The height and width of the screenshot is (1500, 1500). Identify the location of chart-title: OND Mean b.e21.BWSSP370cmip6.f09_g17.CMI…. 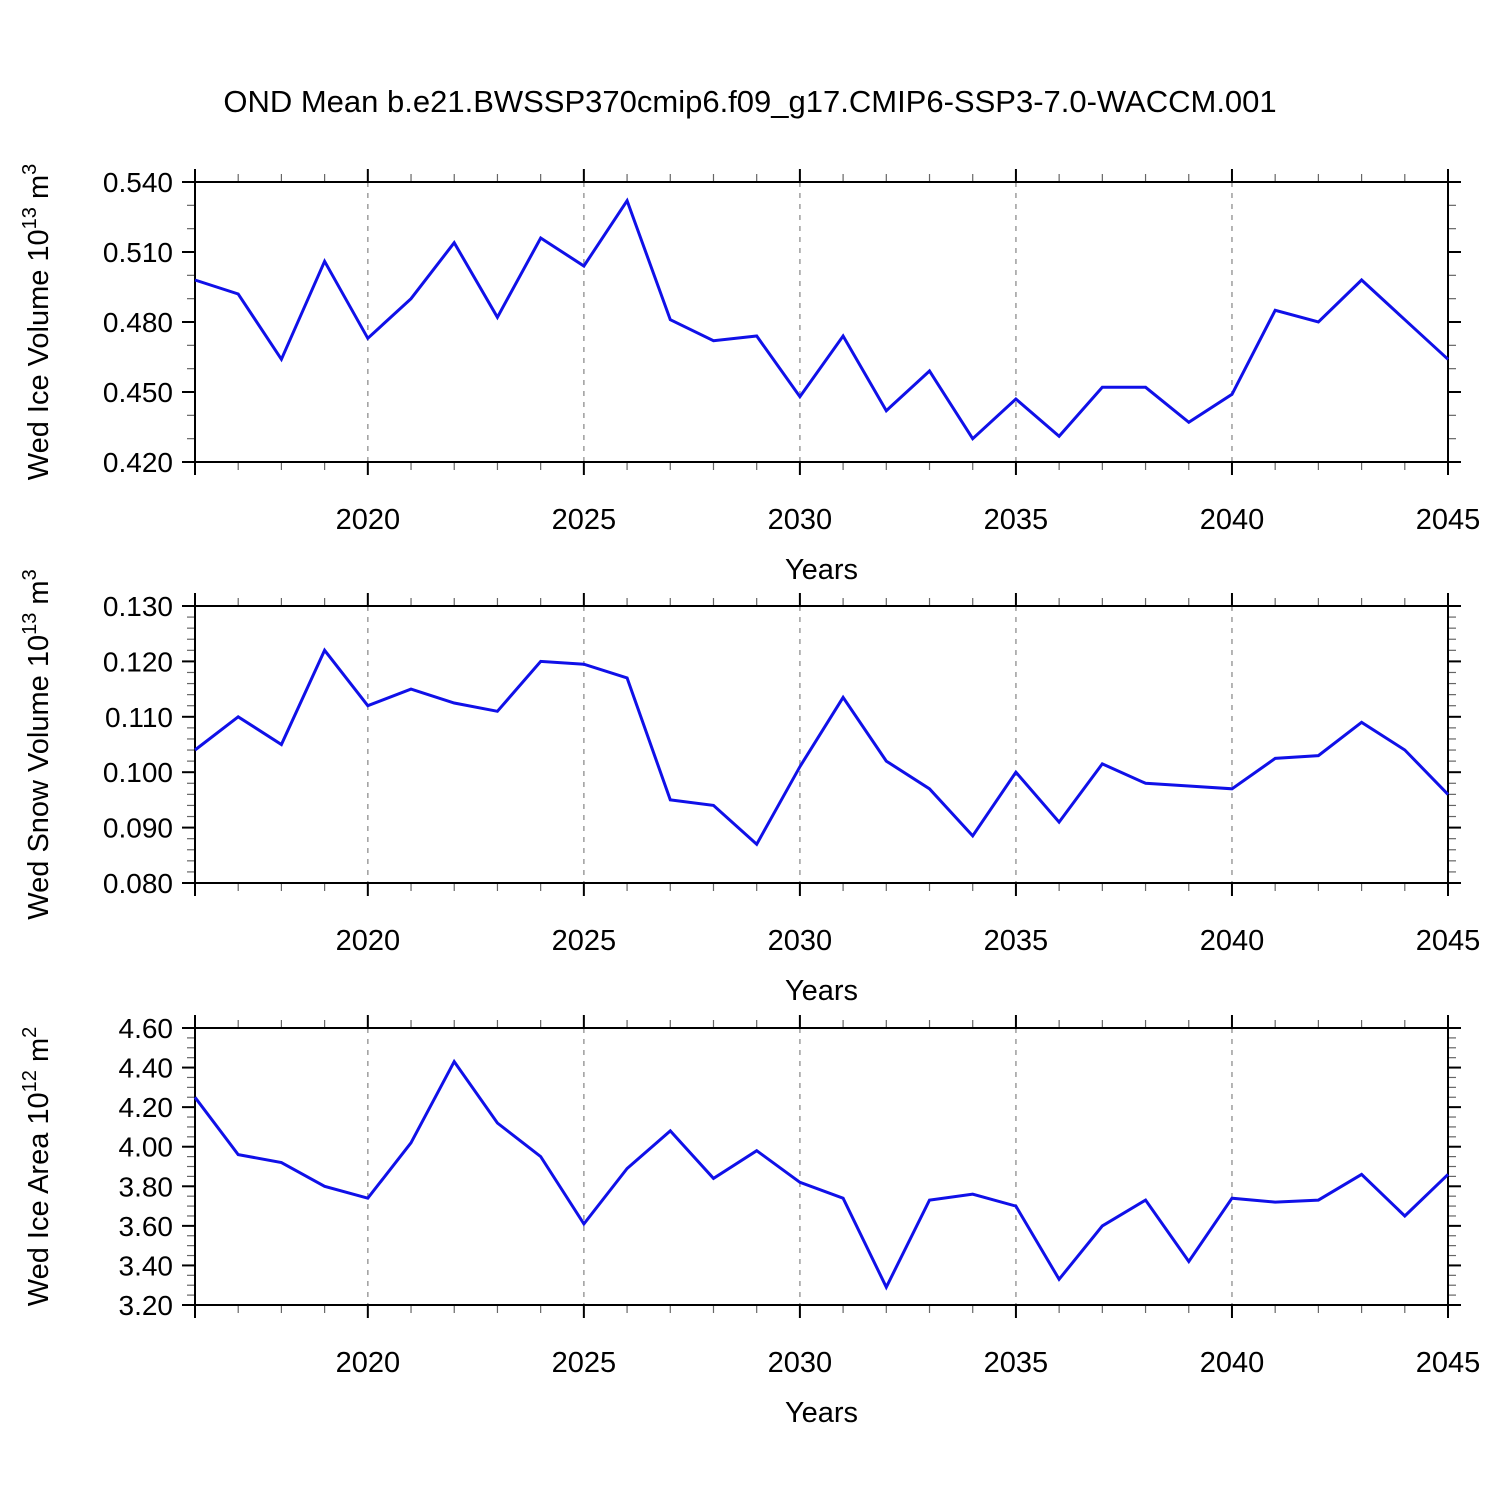
(750, 101).